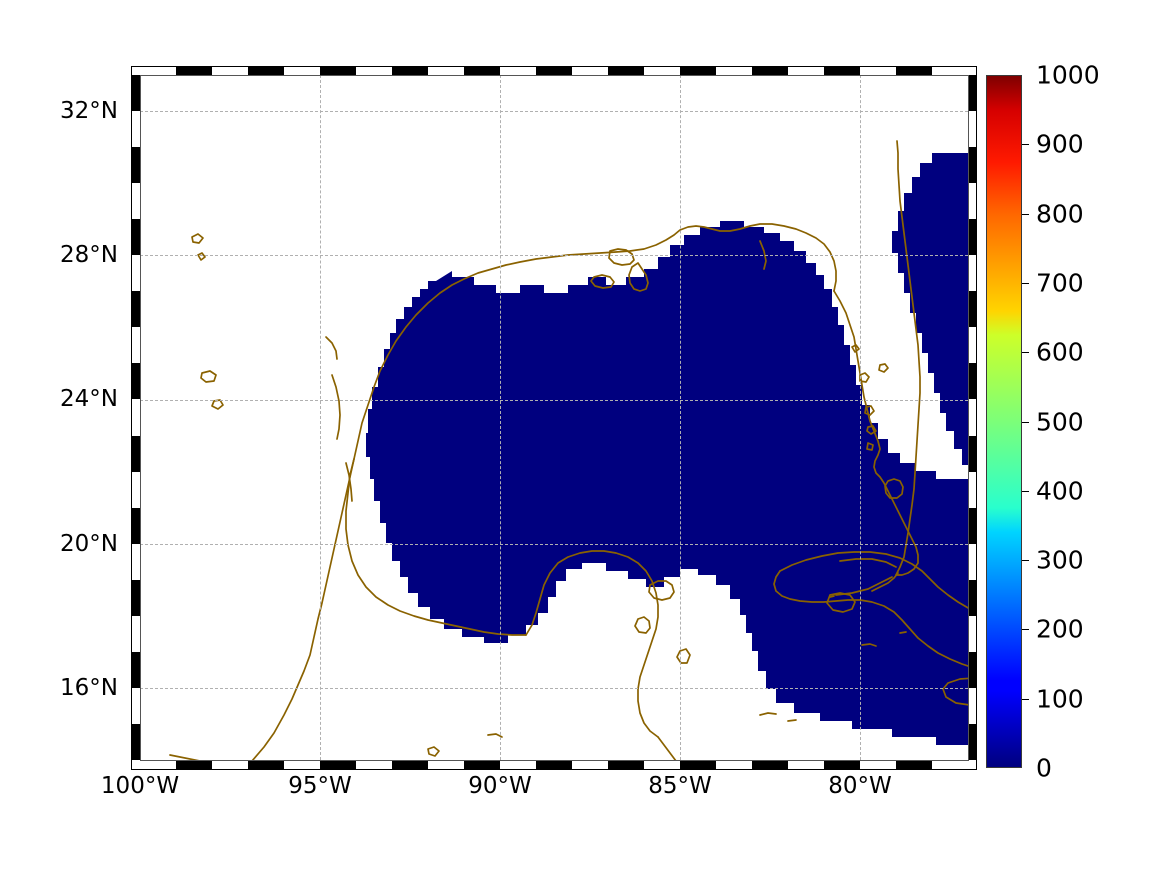  I want to click on map-frame-right, so click(972, 417).